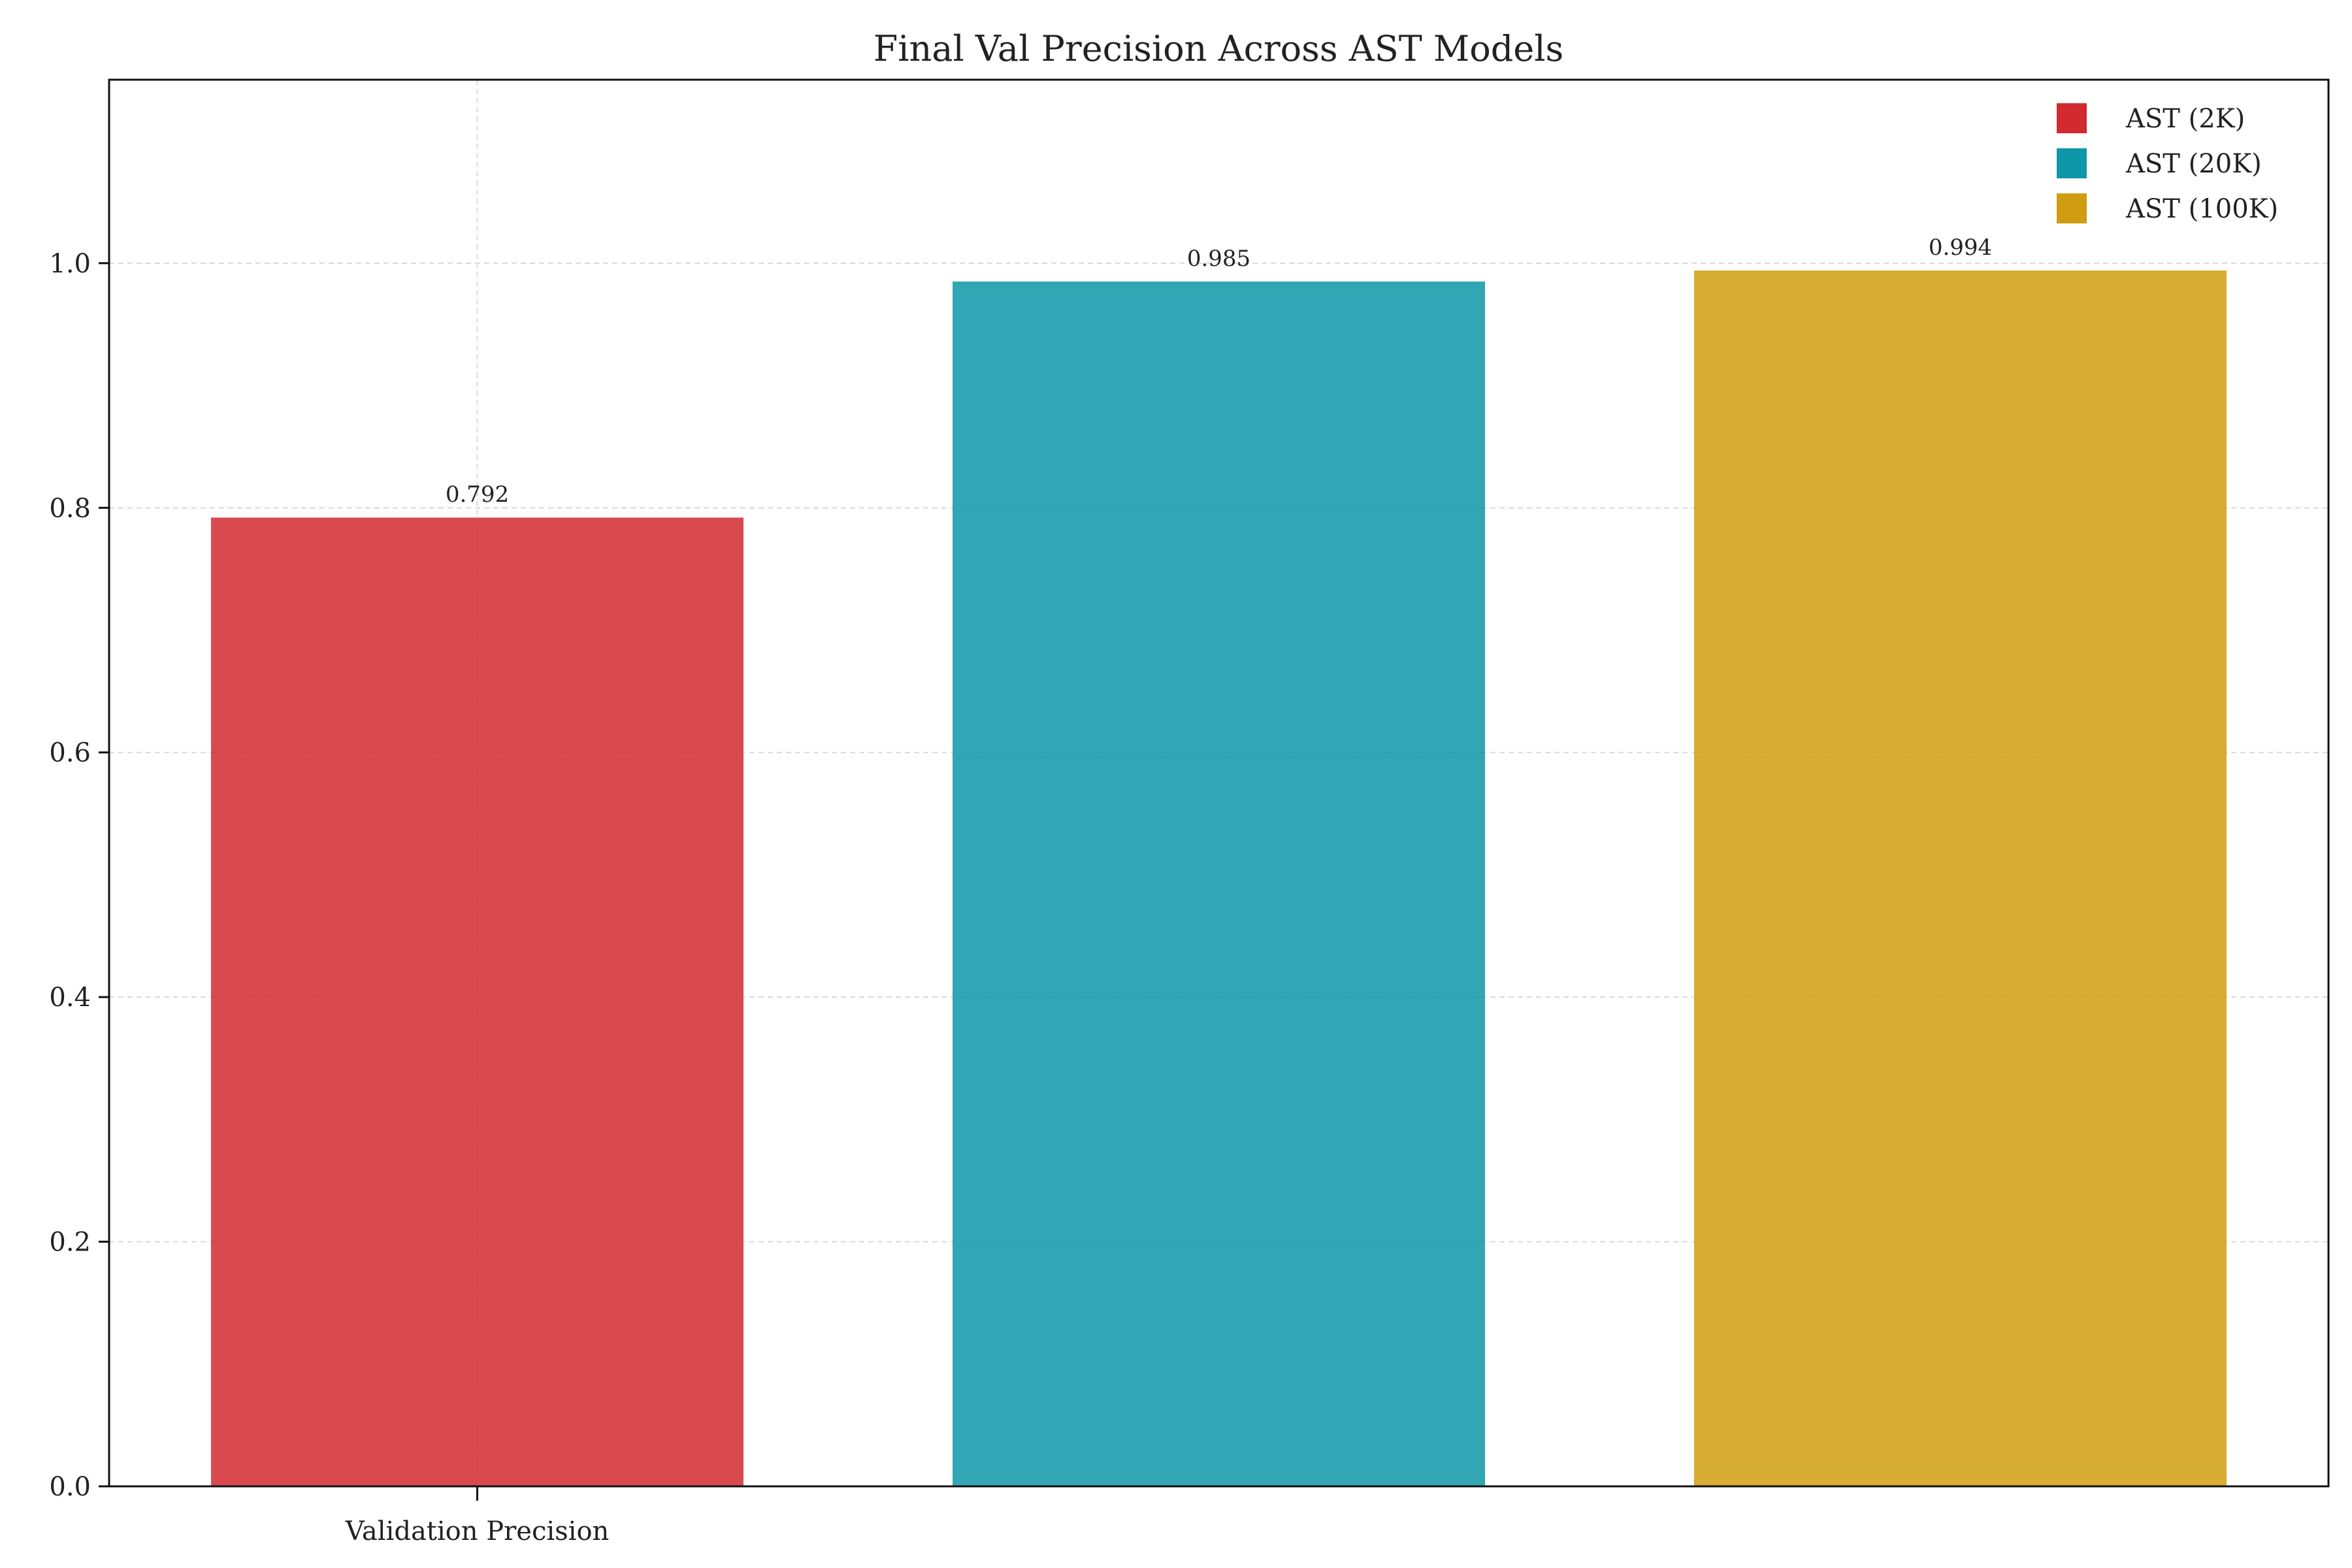 This screenshot has width=2352, height=1568. I want to click on data-label: 0.994, so click(1960, 248).